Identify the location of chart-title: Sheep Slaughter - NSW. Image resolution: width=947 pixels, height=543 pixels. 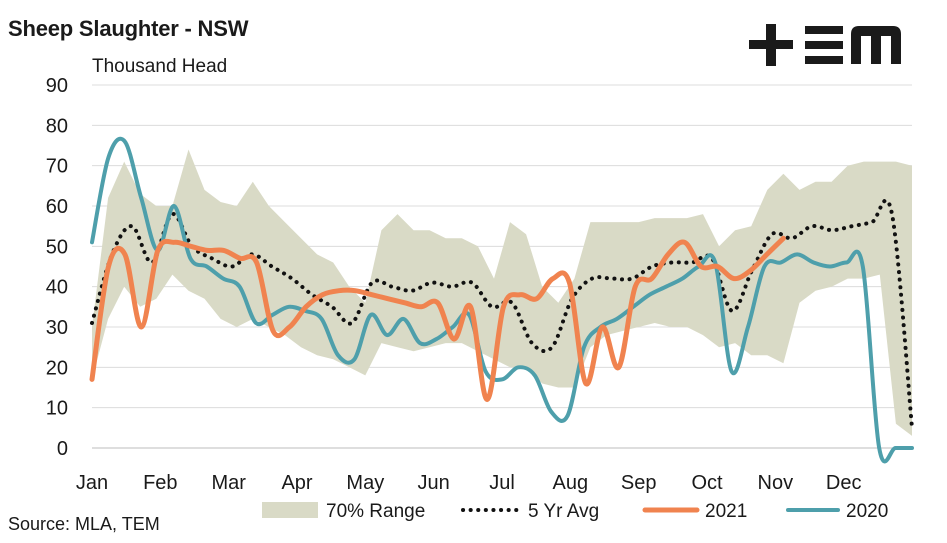
(128, 28).